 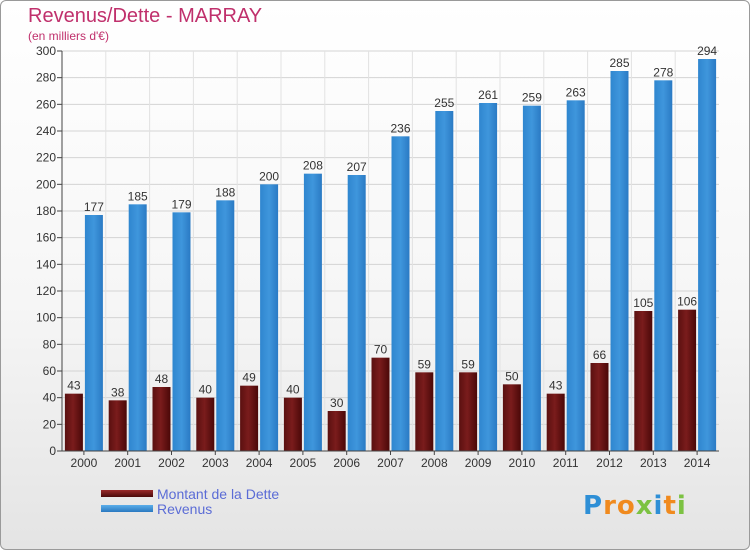 I want to click on logo-letter: t, so click(x=670, y=506).